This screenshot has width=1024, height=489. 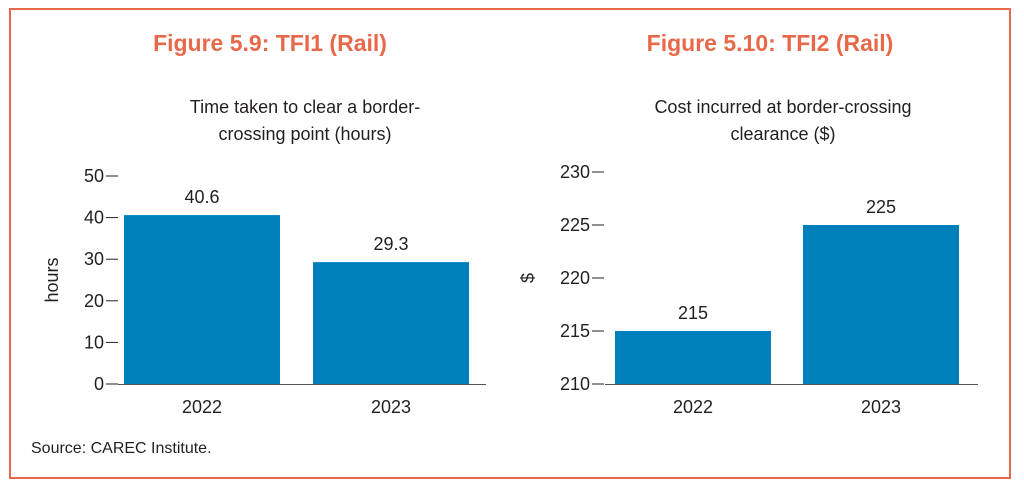 What do you see at coordinates (575, 384) in the screenshot?
I see `y-tick-label: 210` at bounding box center [575, 384].